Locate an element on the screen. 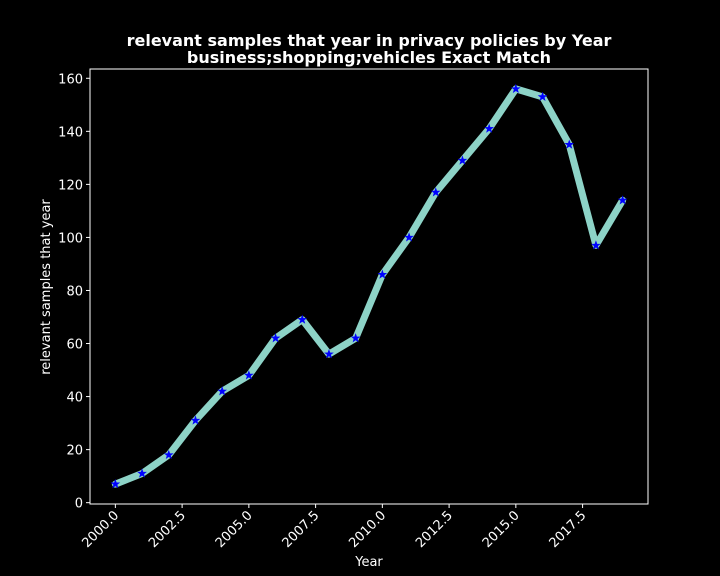  y-tick-label: 100 is located at coordinates (70, 238).